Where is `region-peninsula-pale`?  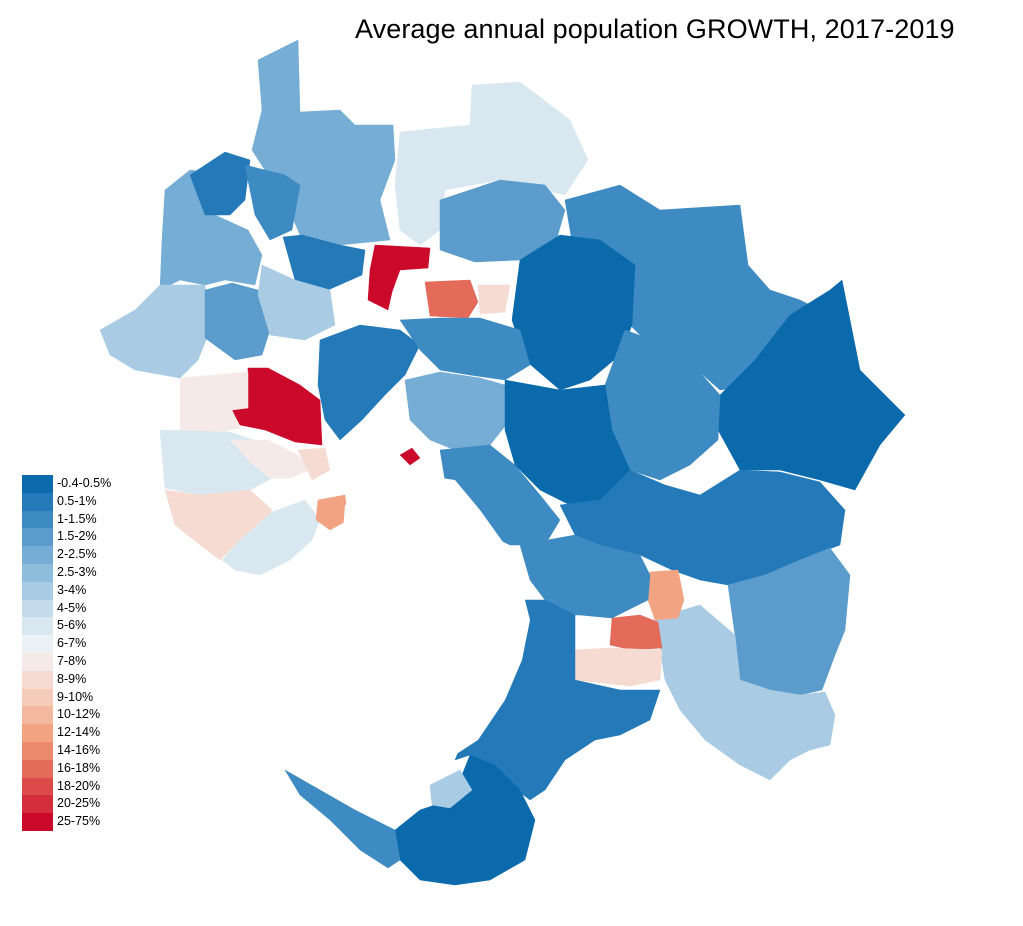
region-peninsula-pale is located at coordinates (451, 789).